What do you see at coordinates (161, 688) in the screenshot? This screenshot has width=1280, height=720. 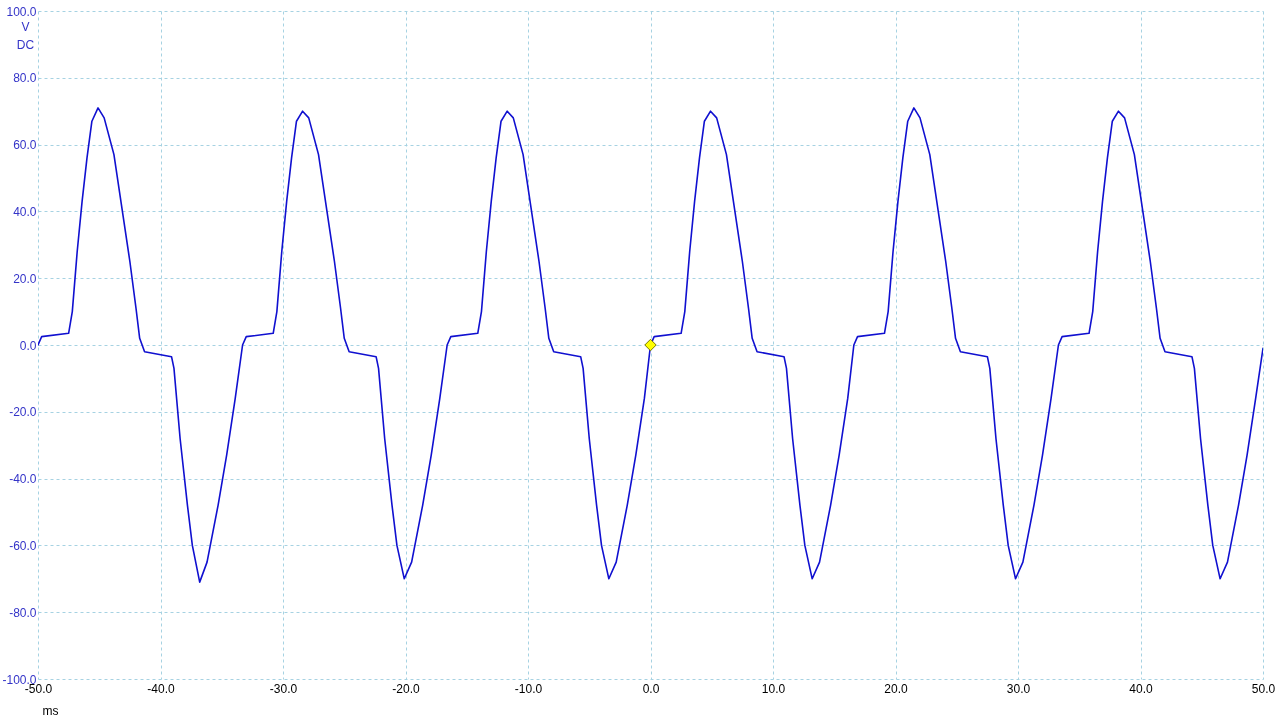 I see `x-tick-label: -40.0` at bounding box center [161, 688].